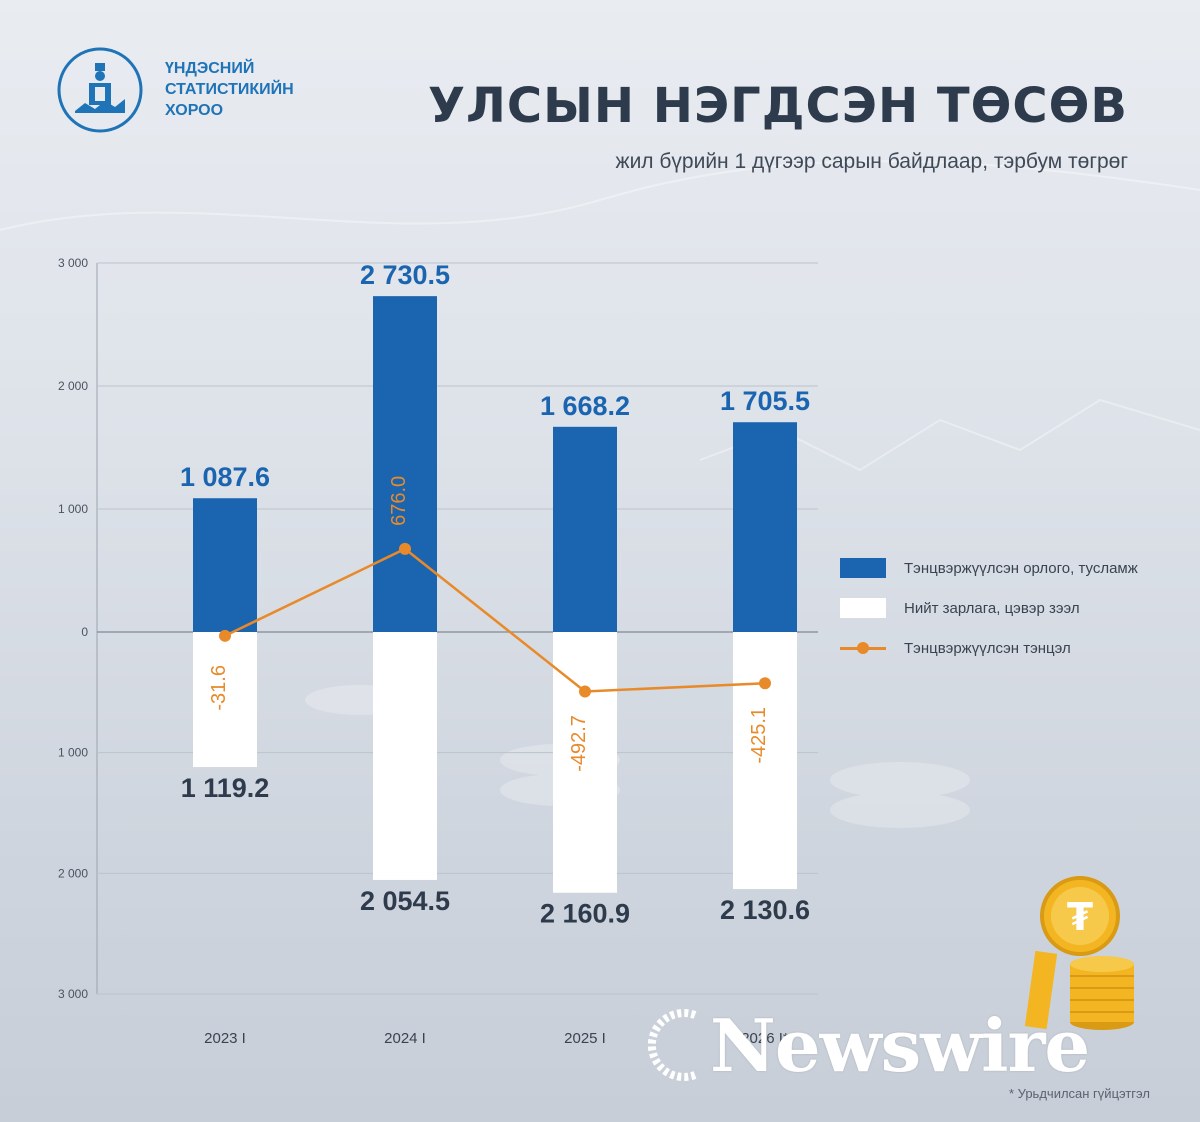 Image resolution: width=1200 pixels, height=1122 pixels. Describe the element at coordinates (219, 688) in the screenshot. I see `data-label-balance: -31.6` at that location.